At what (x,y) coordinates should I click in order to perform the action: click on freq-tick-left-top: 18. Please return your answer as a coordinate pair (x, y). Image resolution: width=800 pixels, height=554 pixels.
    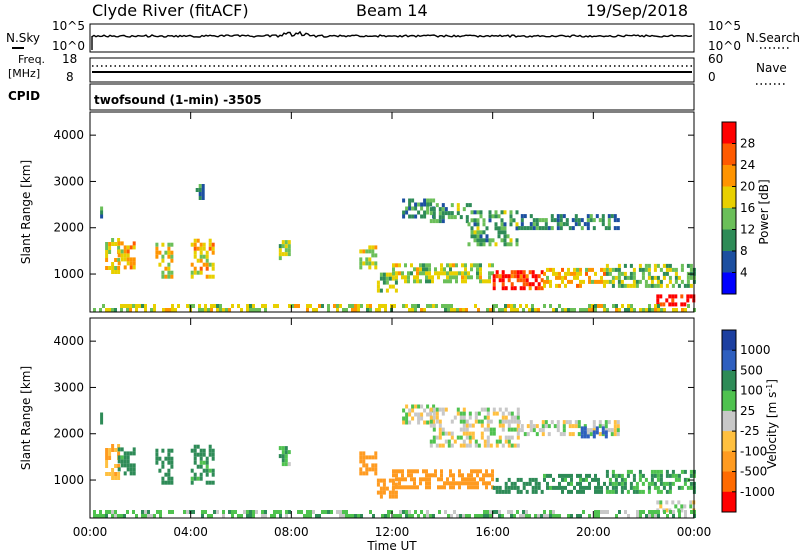
    Looking at the image, I should click on (69, 59).